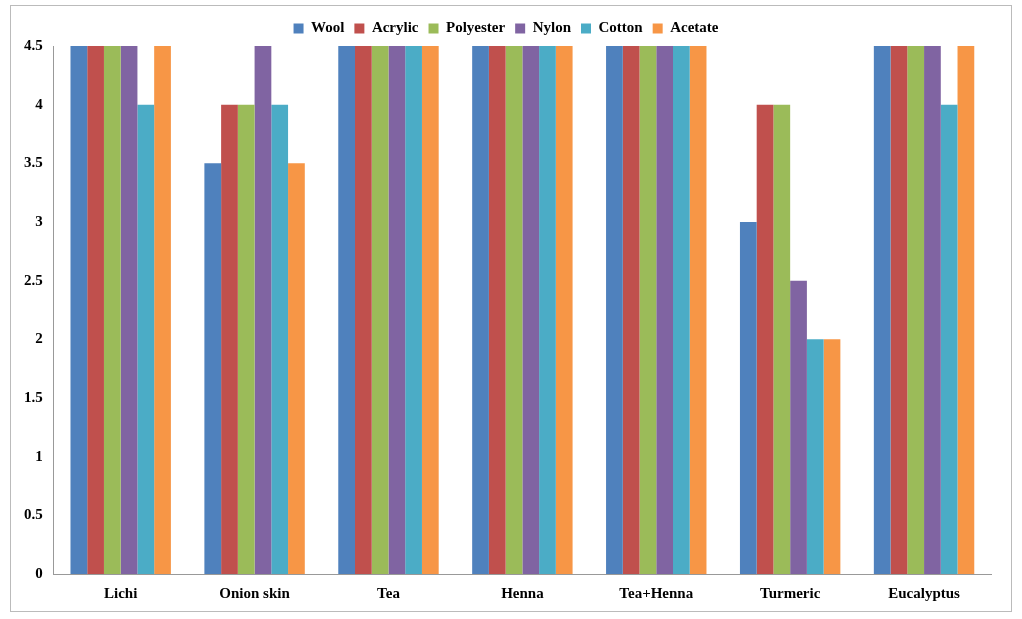  Describe the element at coordinates (39, 455) in the screenshot. I see `y-tick-label: 1` at that location.